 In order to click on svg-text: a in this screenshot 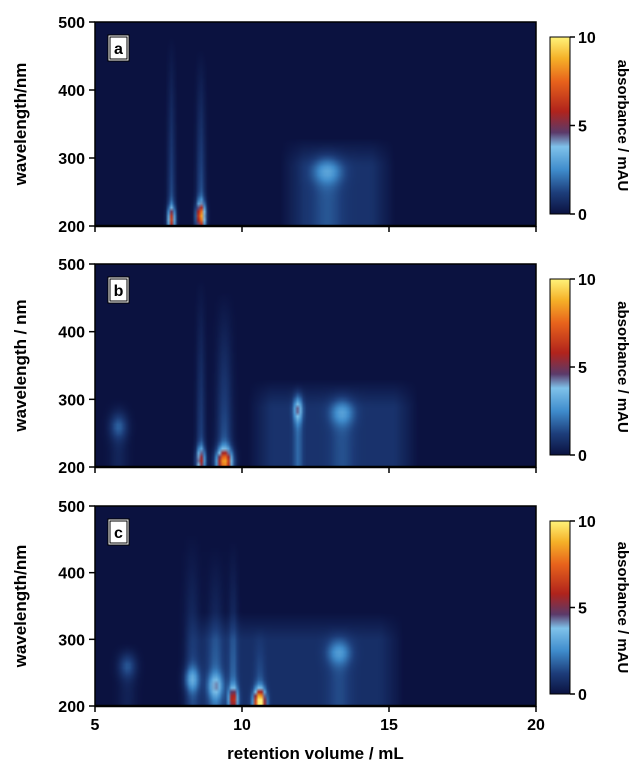, I will do `click(118, 49)`.